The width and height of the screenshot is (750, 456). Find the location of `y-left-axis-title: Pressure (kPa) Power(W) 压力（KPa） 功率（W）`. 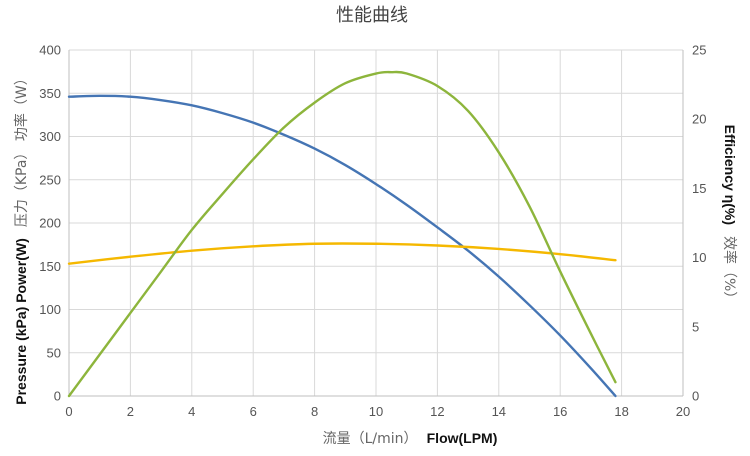

y-left-axis-title: Pressure (kPa) Power(W) 压力（KPa） 功率（W） is located at coordinates (20, 237).